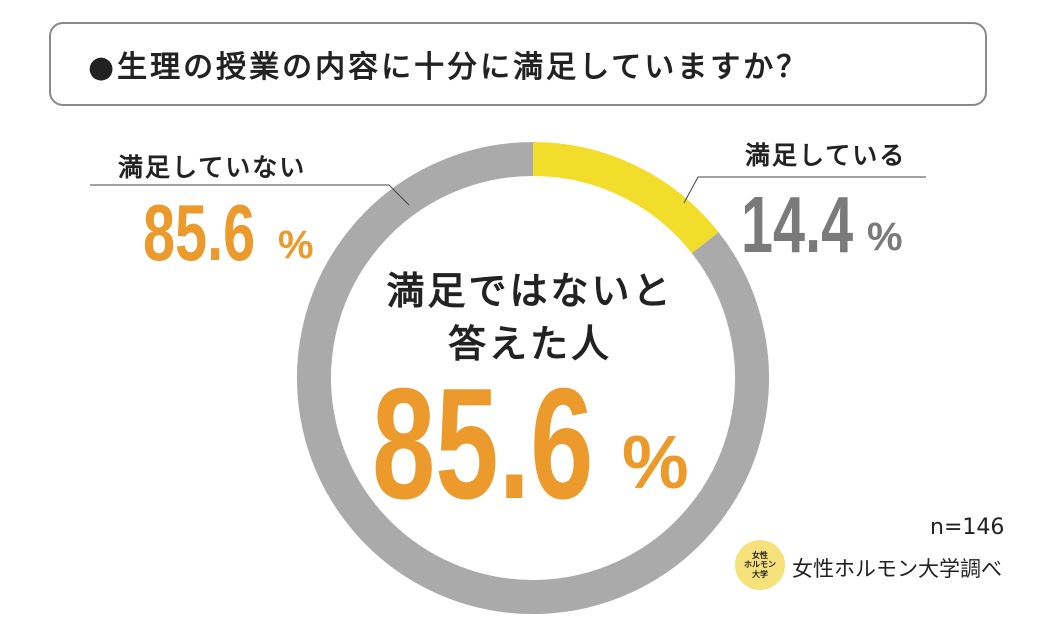  I want to click on center-line-2: 答えた人, so click(529, 344).